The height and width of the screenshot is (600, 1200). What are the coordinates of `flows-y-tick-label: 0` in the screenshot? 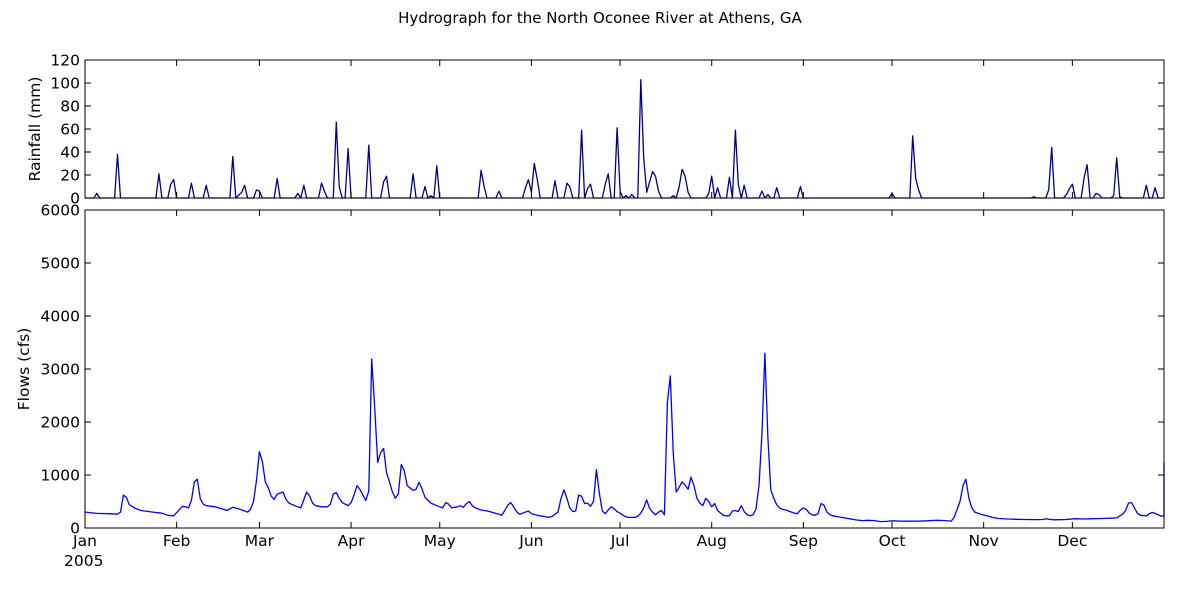 It's located at (75, 529).